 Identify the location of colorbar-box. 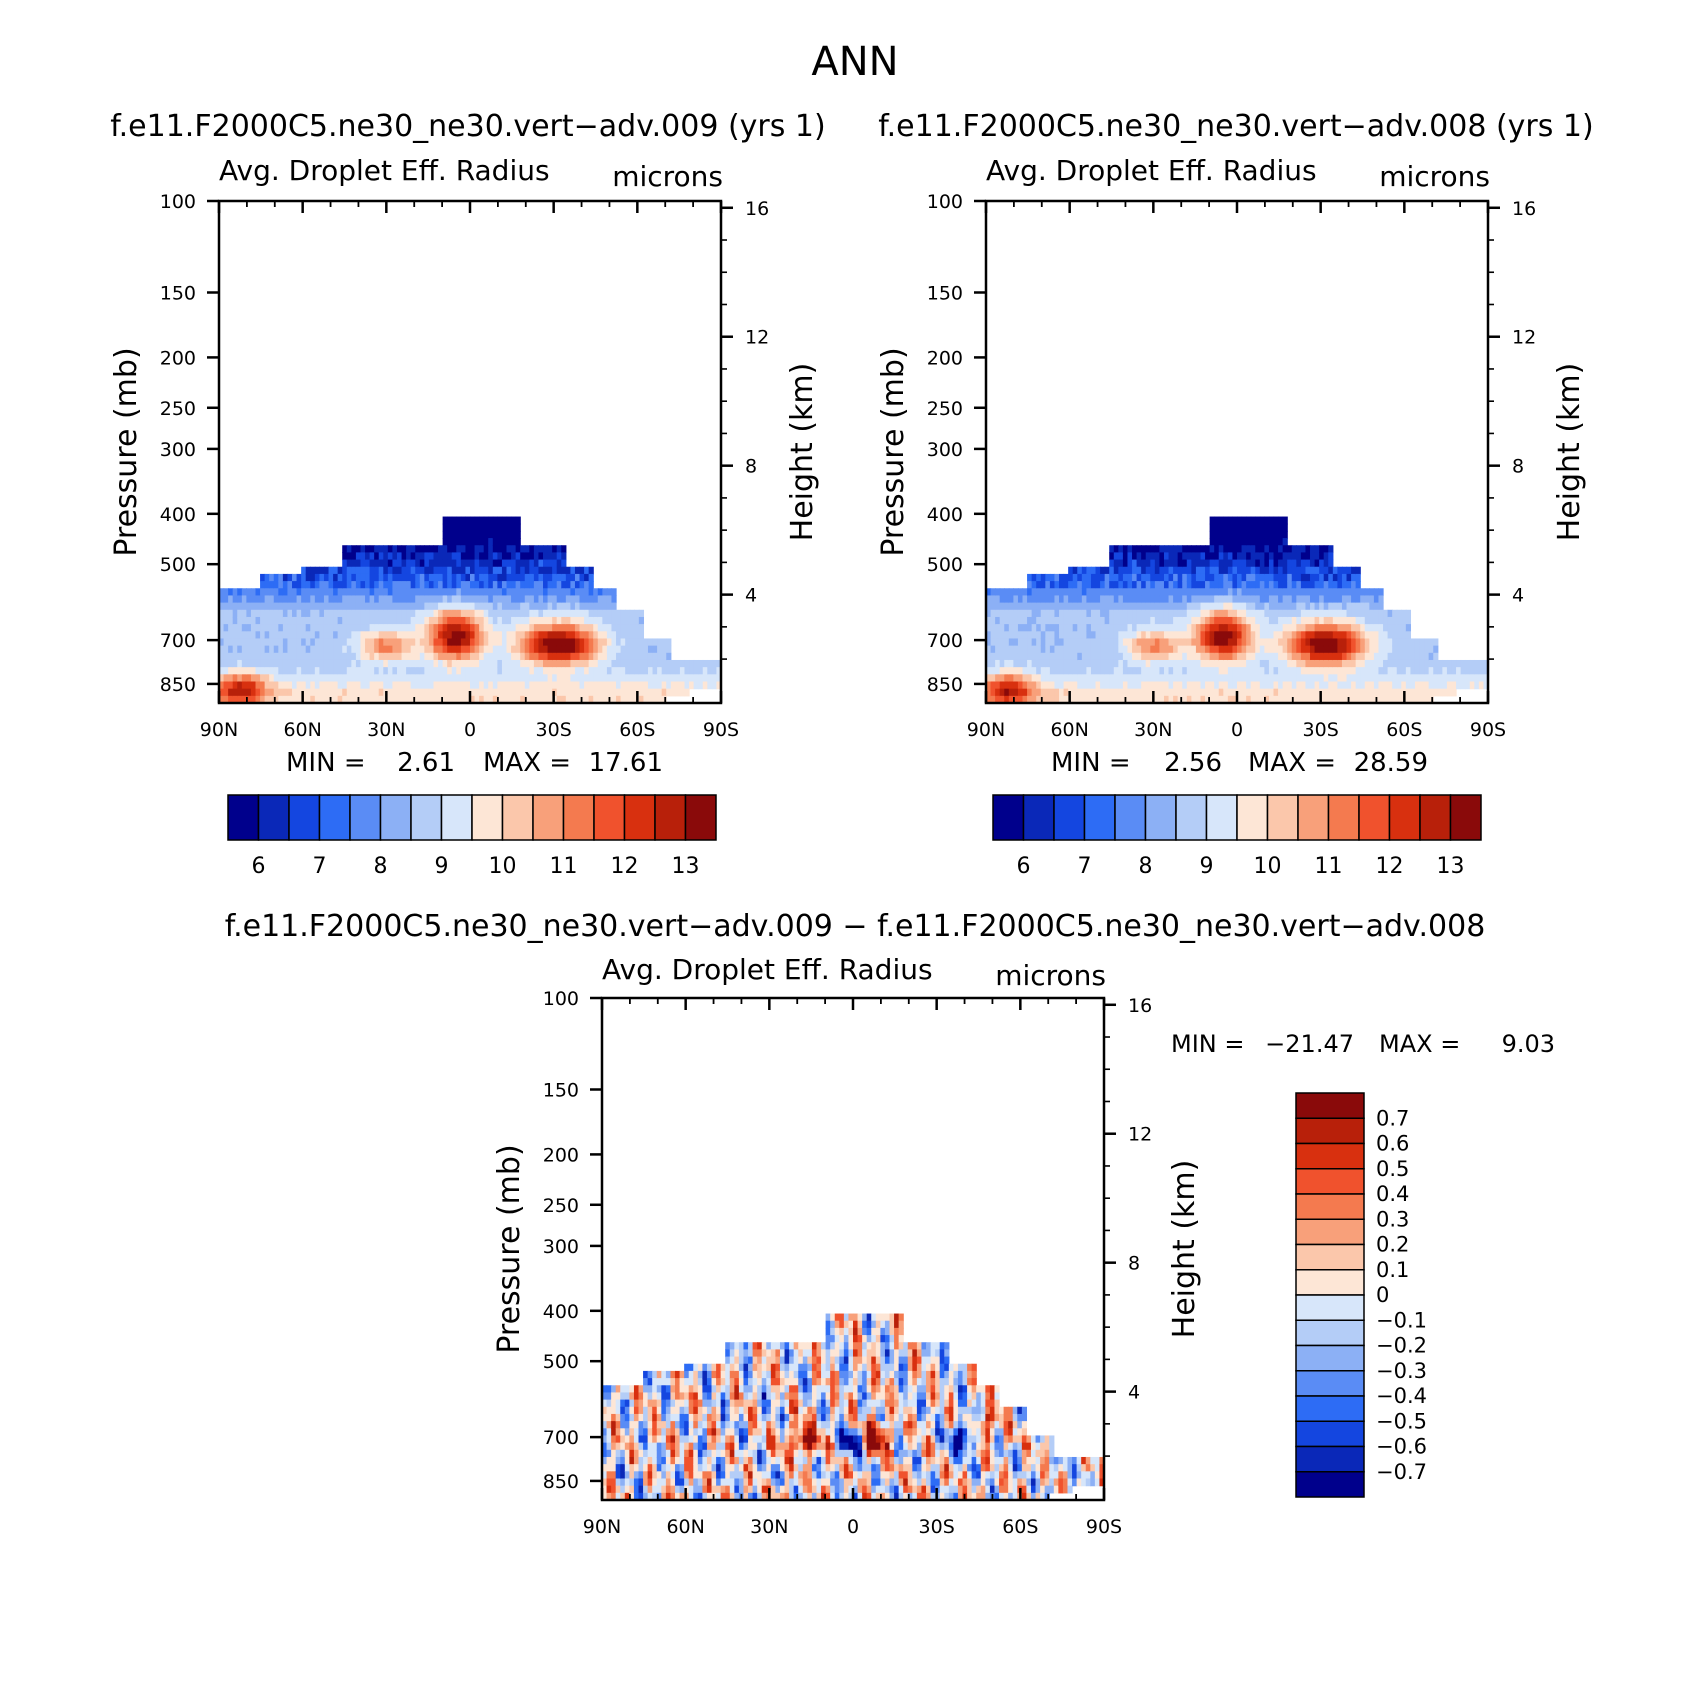
(243, 817).